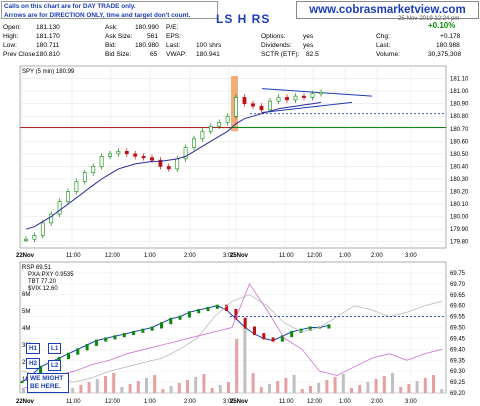 The height and width of the screenshot is (406, 480). What do you see at coordinates (119, 36) in the screenshot?
I see `ask-size-label: Ask Size:` at bounding box center [119, 36].